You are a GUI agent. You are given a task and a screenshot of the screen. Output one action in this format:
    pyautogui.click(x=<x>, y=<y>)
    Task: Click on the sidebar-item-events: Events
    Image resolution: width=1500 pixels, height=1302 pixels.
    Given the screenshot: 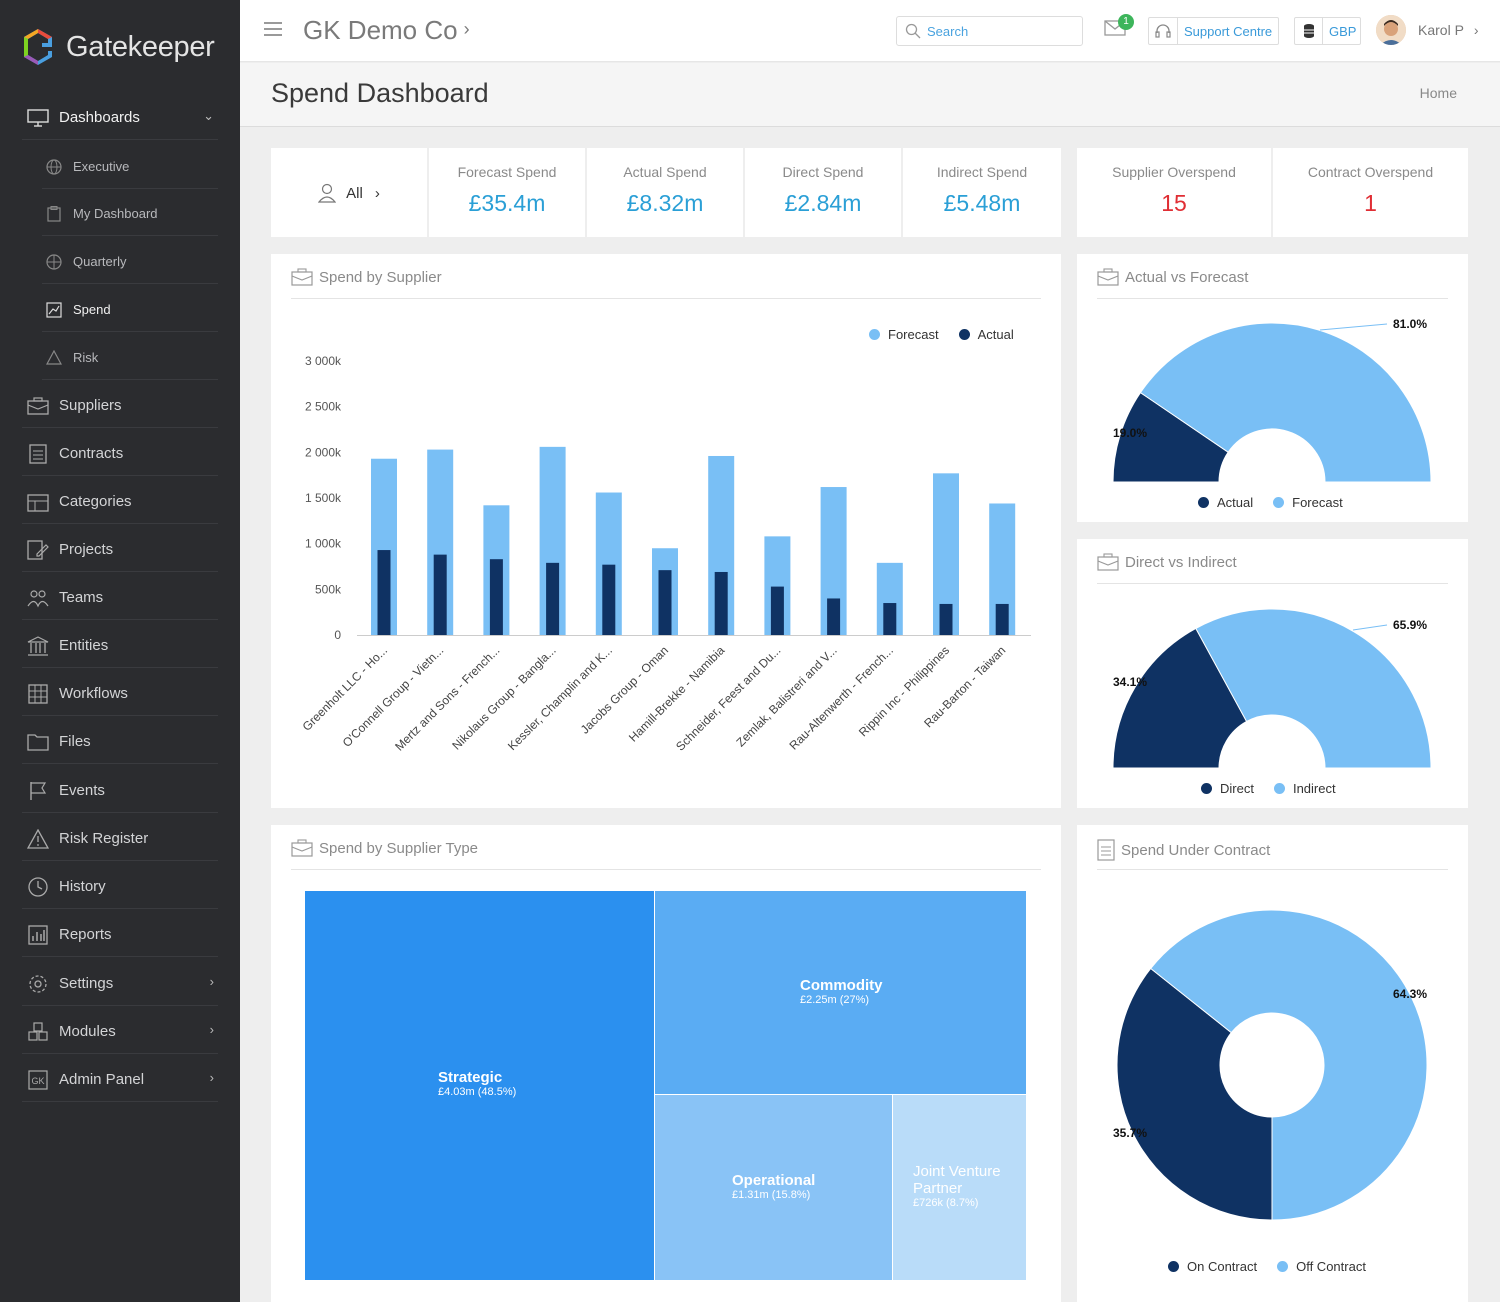 What is the action you would take?
    pyautogui.click(x=120, y=791)
    